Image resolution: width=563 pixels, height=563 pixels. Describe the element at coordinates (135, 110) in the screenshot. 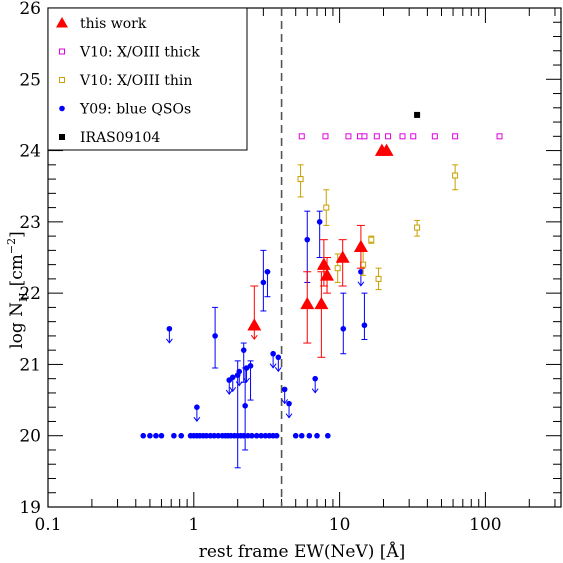

I see `legend-label: Y09: blue QSOs` at that location.